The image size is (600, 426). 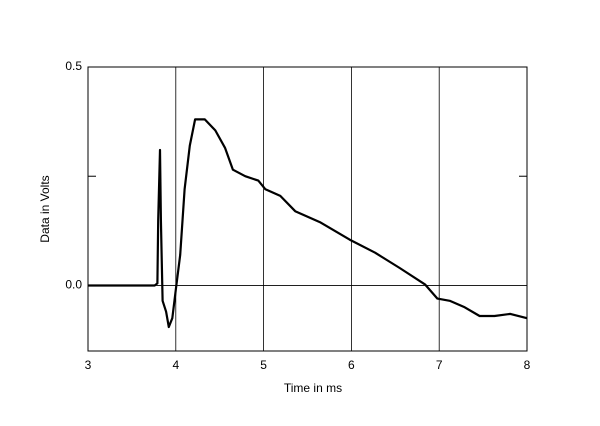 I want to click on x-tick-label: 3, so click(x=88, y=365).